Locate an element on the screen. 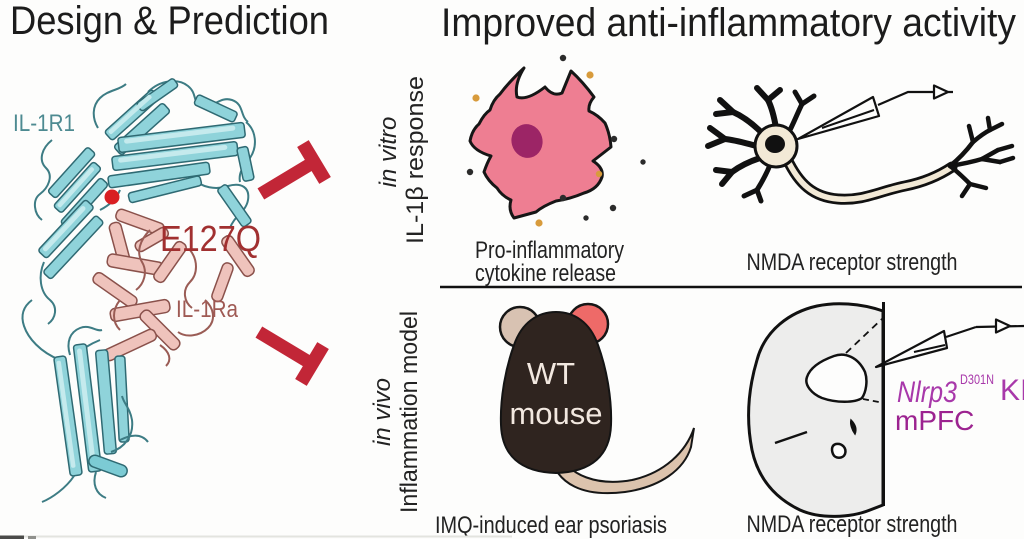 The width and height of the screenshot is (1024, 539). svg-text: WT is located at coordinates (551, 373).